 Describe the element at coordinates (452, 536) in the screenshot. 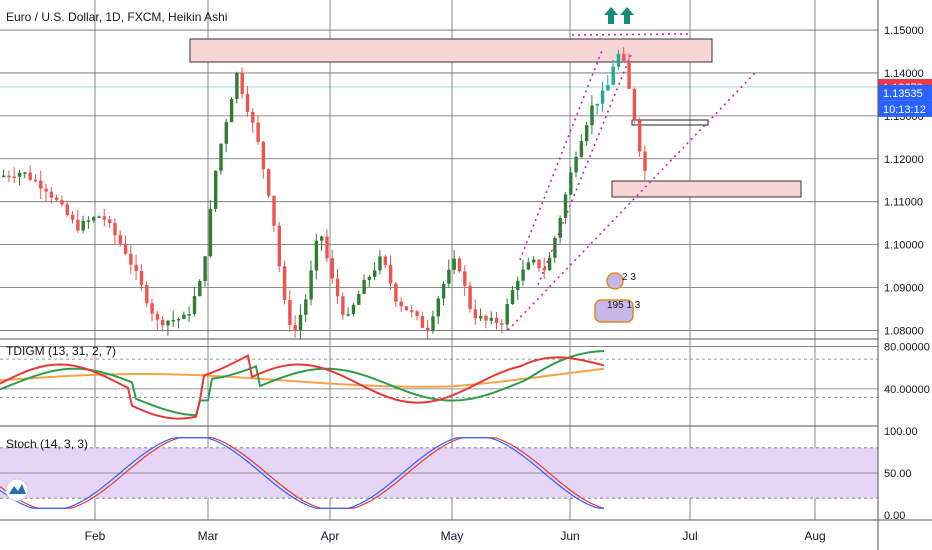

I see `month-tick-label: May` at that location.